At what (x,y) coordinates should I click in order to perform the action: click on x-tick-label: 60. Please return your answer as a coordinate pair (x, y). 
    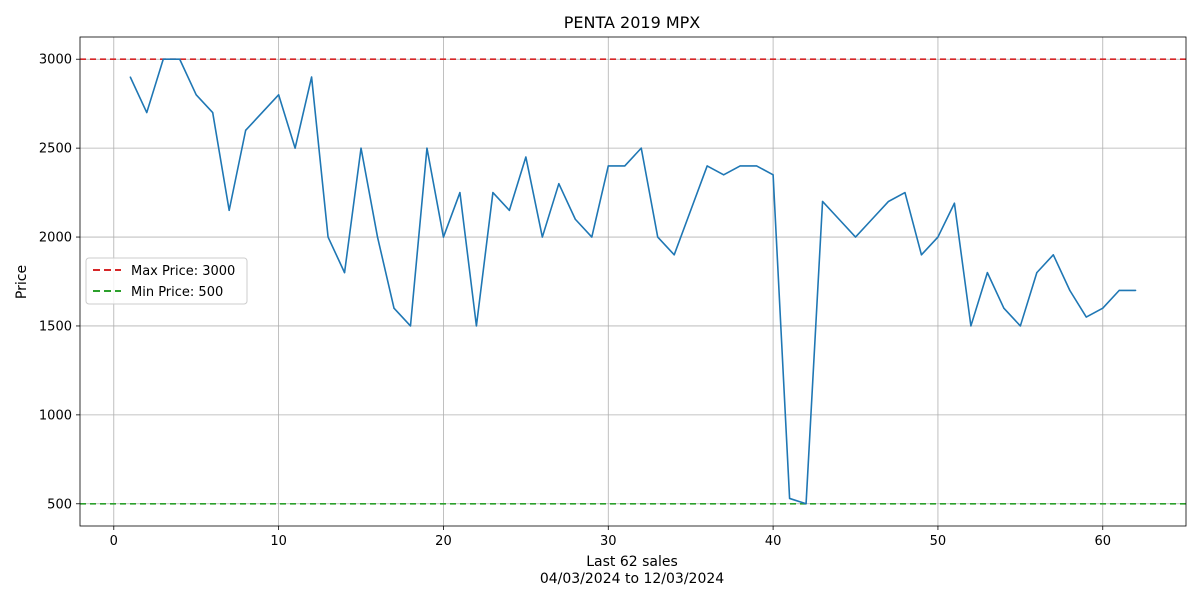
    Looking at the image, I should click on (1102, 541).